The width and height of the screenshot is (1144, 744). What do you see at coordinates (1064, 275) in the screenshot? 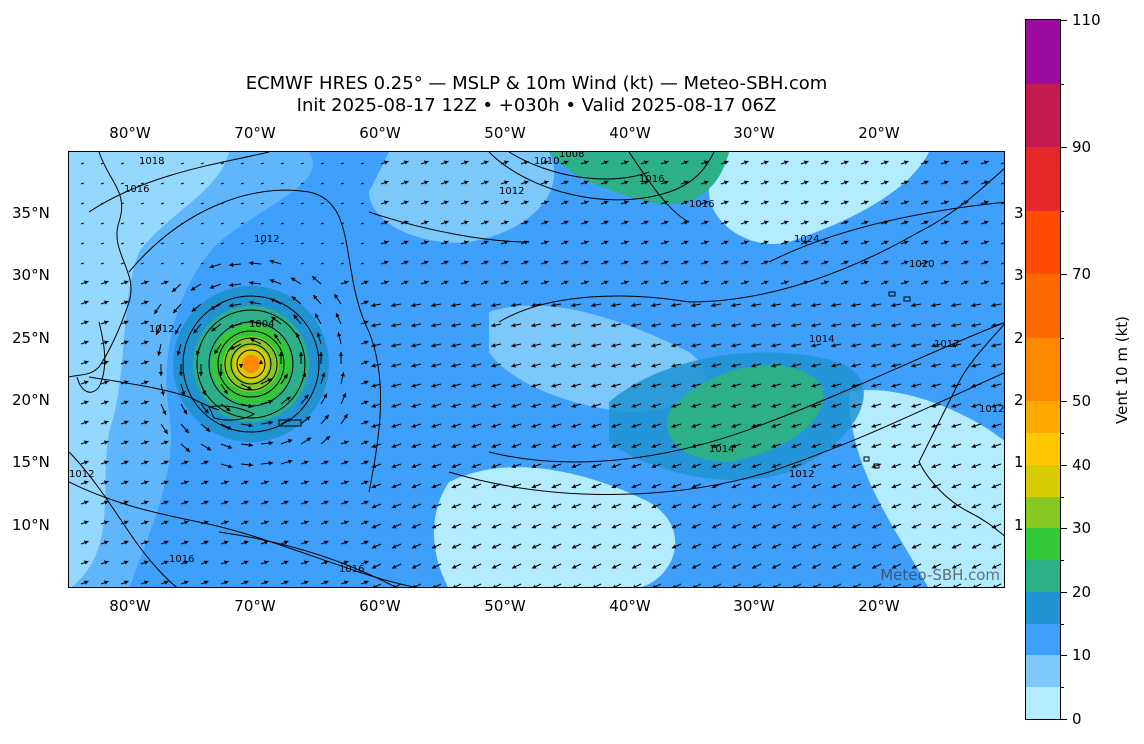
I see `colorbar-tick-mark` at bounding box center [1064, 275].